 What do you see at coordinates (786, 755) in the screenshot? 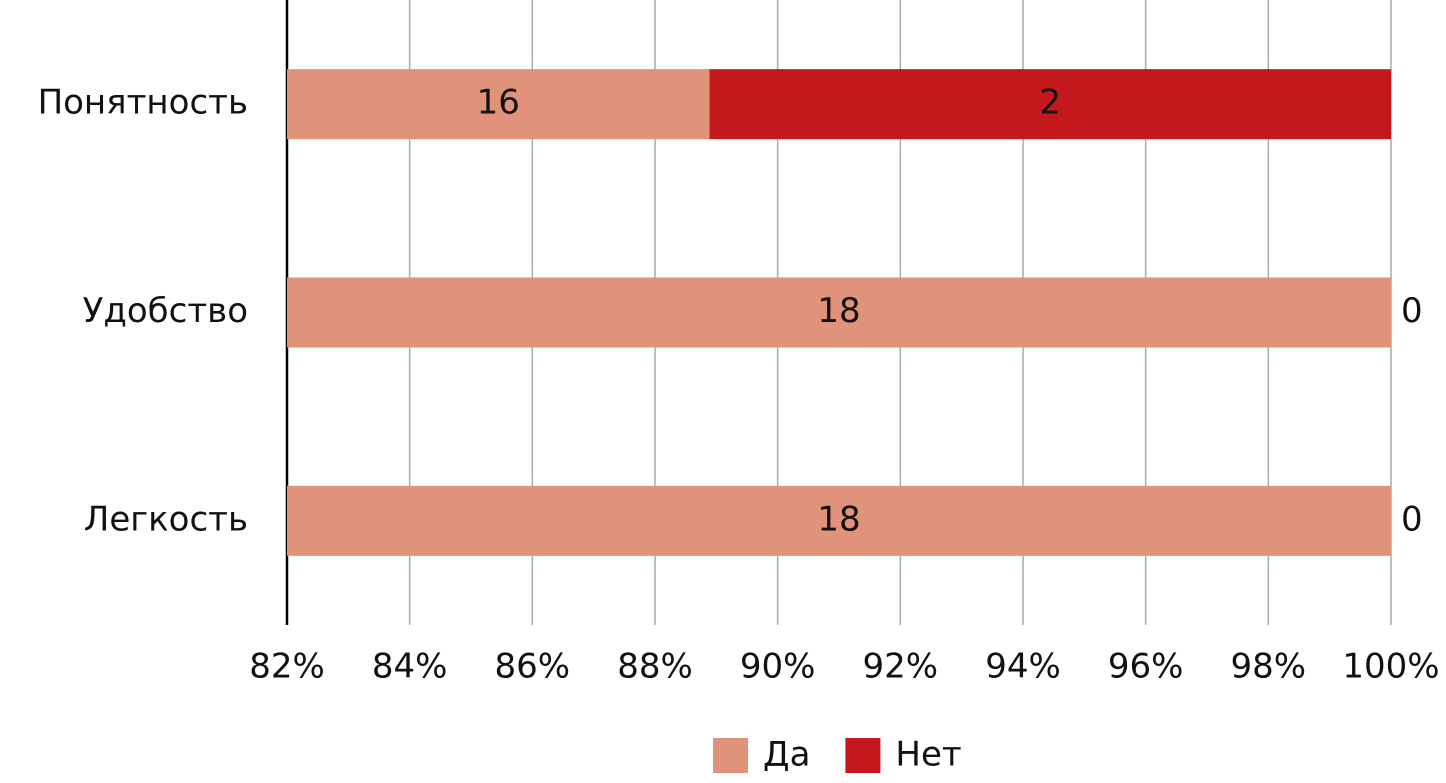
I see `legend-label: Да` at bounding box center [786, 755].